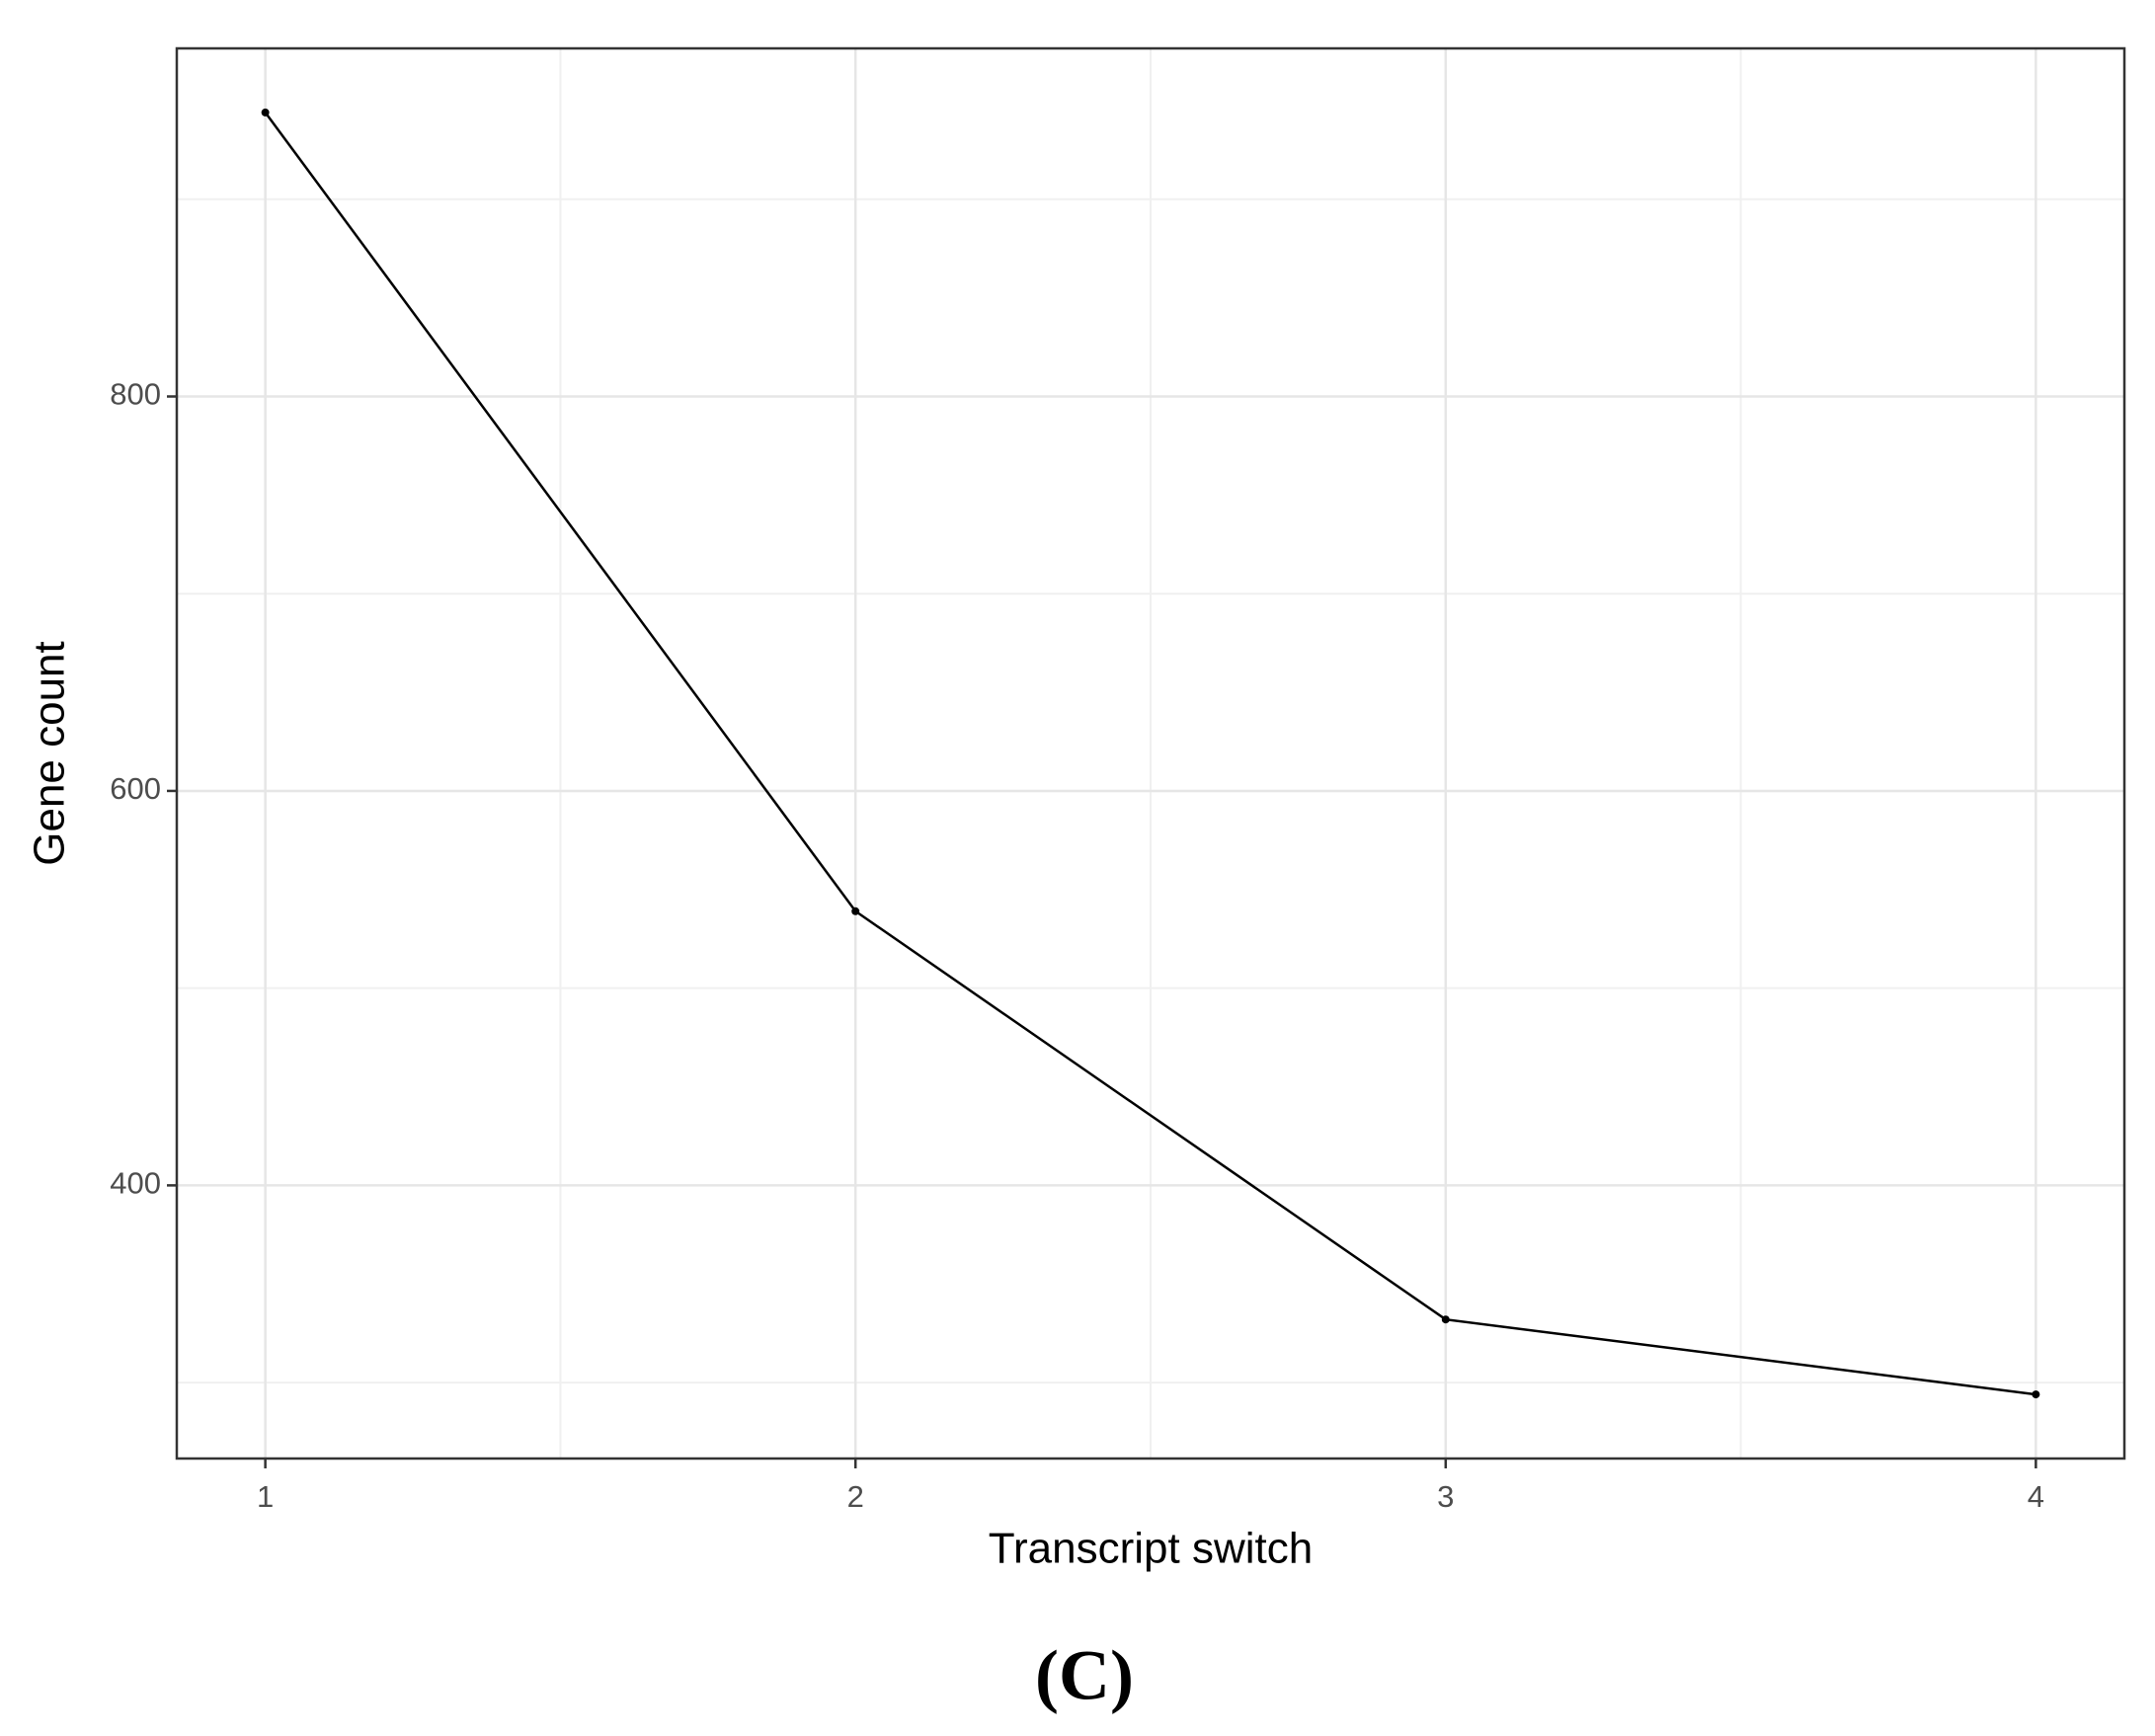 This screenshot has height=1736, width=2155. What do you see at coordinates (1084, 1675) in the screenshot?
I see `caption: (C)` at bounding box center [1084, 1675].